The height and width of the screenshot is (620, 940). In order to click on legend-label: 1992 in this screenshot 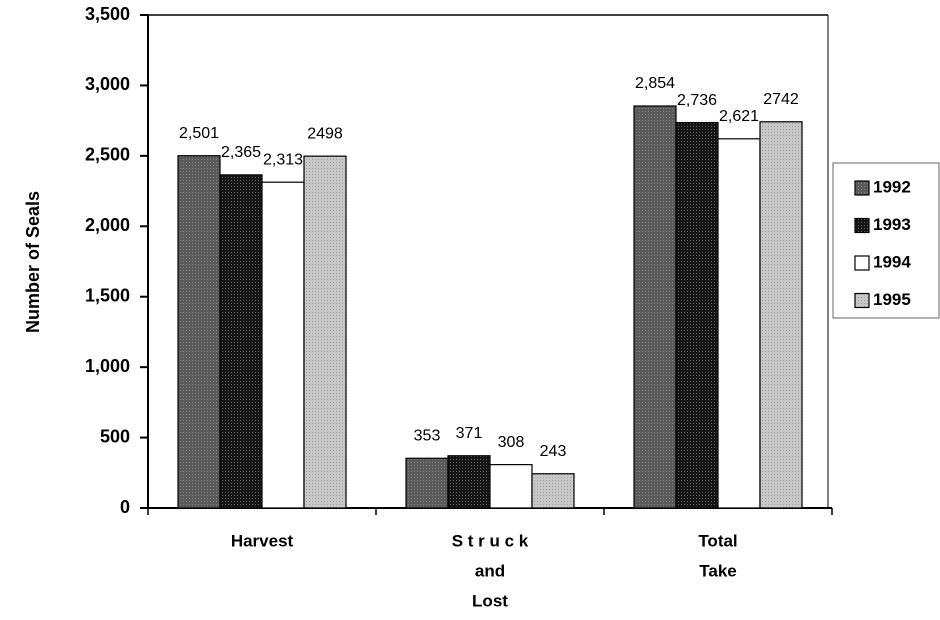, I will do `click(892, 186)`.